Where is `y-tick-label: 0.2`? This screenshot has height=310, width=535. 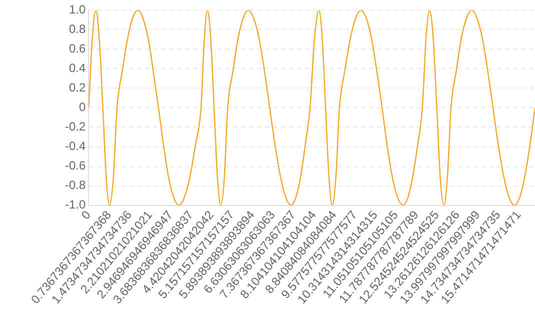 y-tick-label: 0.2 is located at coordinates (77, 87).